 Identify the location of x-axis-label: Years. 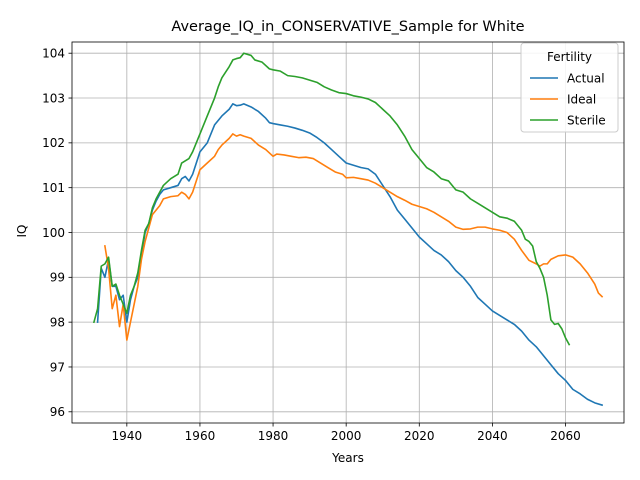
(347, 458).